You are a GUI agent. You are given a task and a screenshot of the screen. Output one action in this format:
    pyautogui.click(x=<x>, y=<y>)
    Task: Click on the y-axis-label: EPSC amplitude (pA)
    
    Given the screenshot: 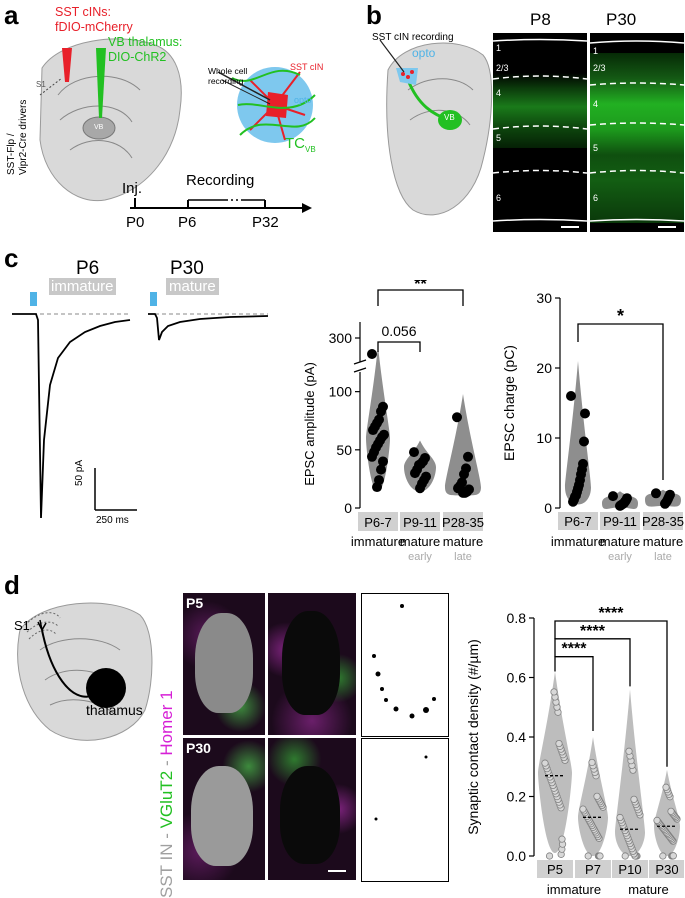 What is the action you would take?
    pyautogui.click(x=309, y=424)
    